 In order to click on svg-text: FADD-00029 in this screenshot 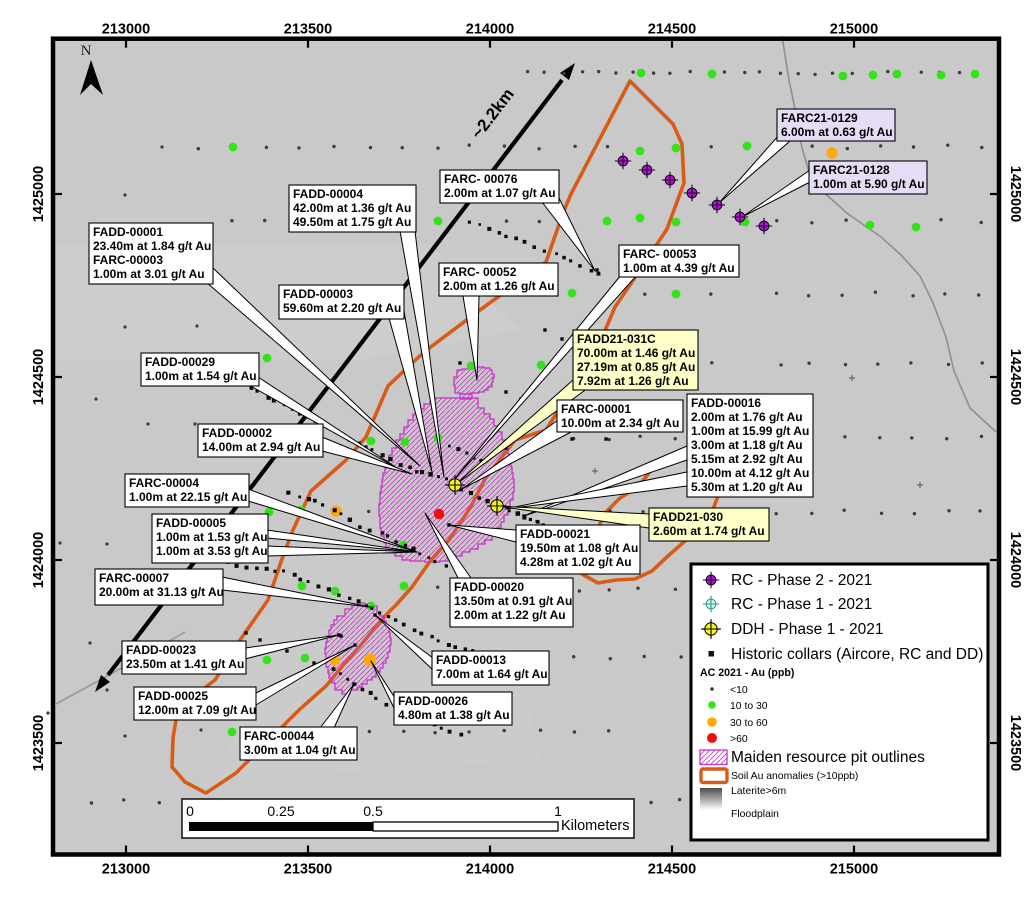, I will do `click(180, 362)`.